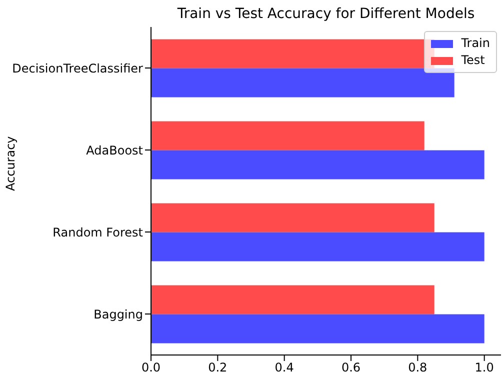  I want to click on x-tick-label: 0.6, so click(351, 367).